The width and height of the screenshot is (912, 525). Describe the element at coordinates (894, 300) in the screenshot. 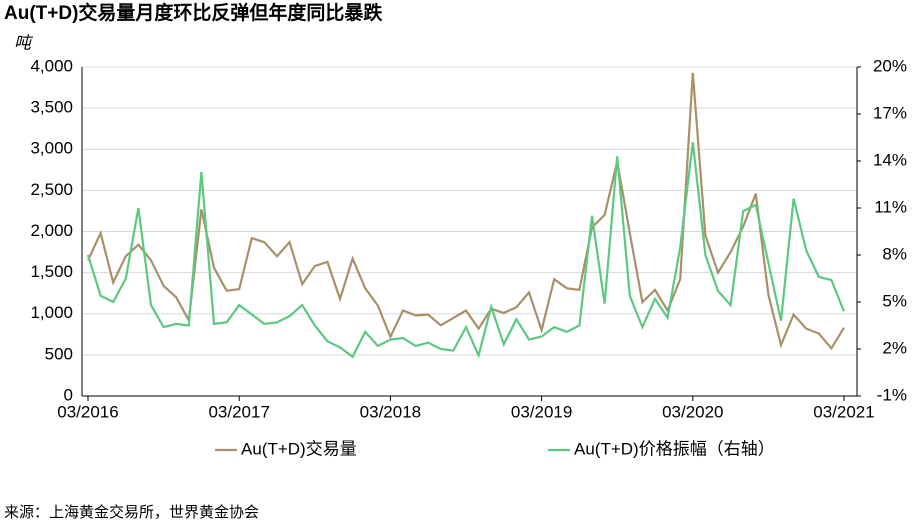

I see `y2-tick-label: 5%` at that location.